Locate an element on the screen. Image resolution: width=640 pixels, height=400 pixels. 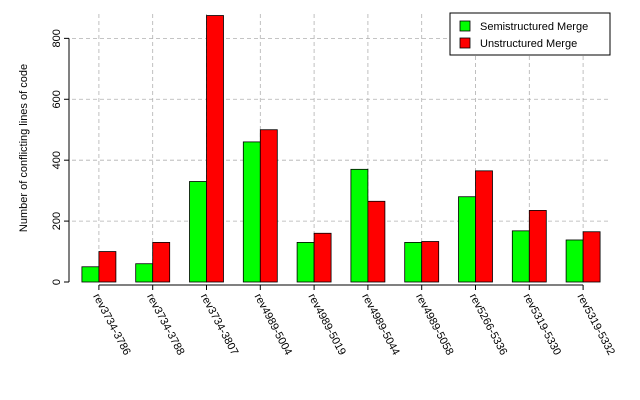
legend: Semistructured Merge Unstructured Merge is located at coordinates (530, 34).